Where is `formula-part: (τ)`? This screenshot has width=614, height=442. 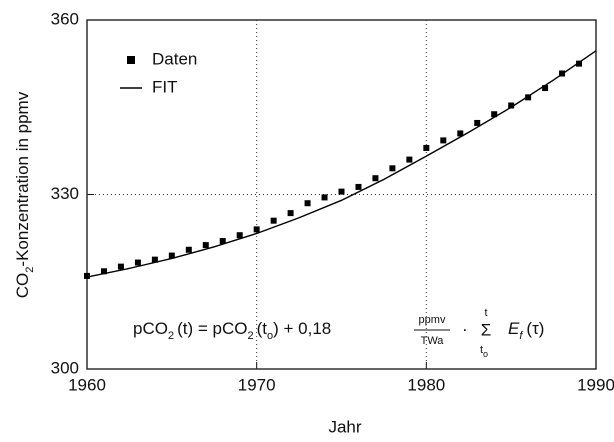 formula-part: (τ) is located at coordinates (535, 328).